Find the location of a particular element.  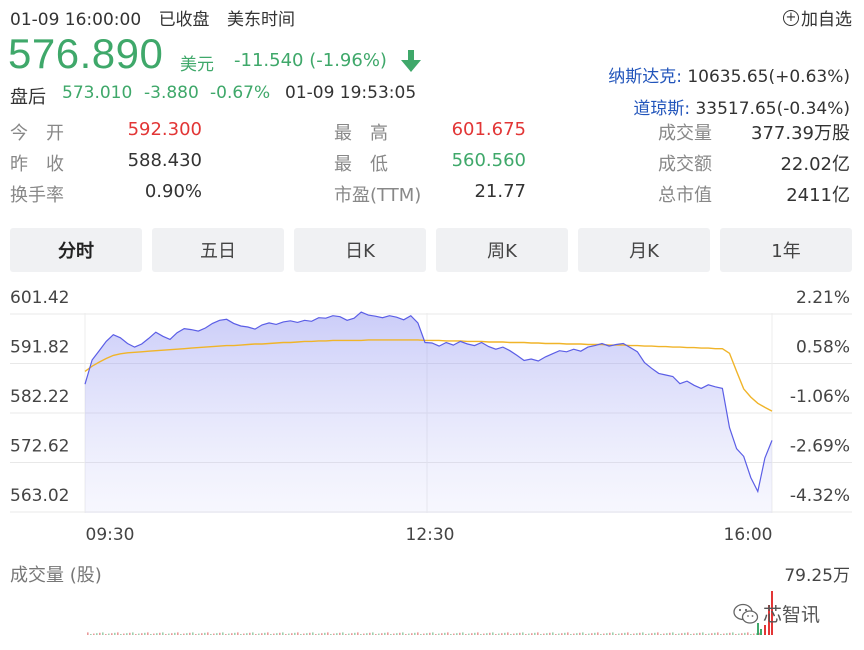

tab-intraday: 分时 is located at coordinates (76, 250).